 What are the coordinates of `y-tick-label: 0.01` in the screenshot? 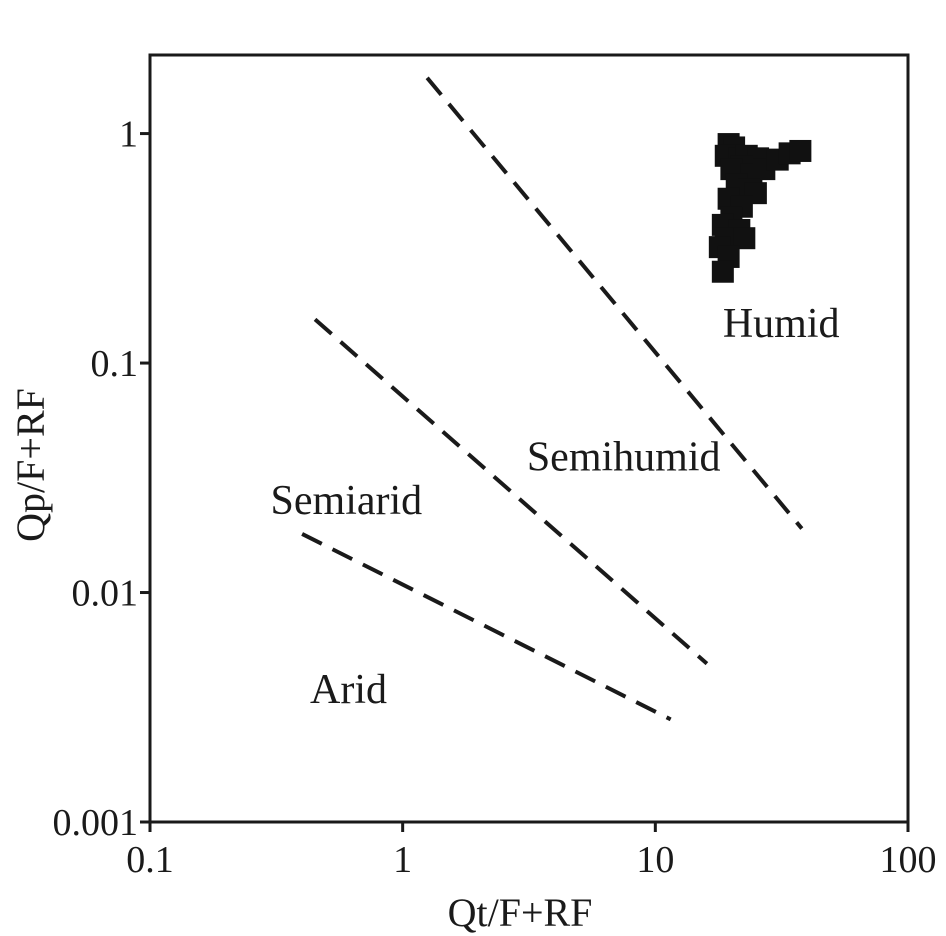 It's located at (105, 594).